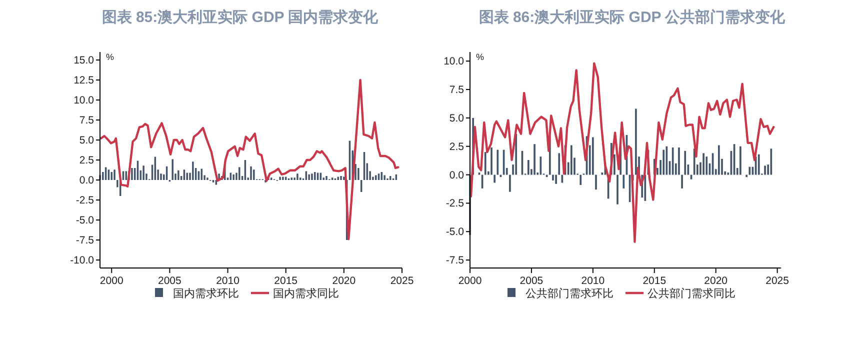  What do you see at coordinates (241, 17) in the screenshot?
I see `chart-title: 图表 85:澳大利亚实际 GDP 国内需求变化` at bounding box center [241, 17].